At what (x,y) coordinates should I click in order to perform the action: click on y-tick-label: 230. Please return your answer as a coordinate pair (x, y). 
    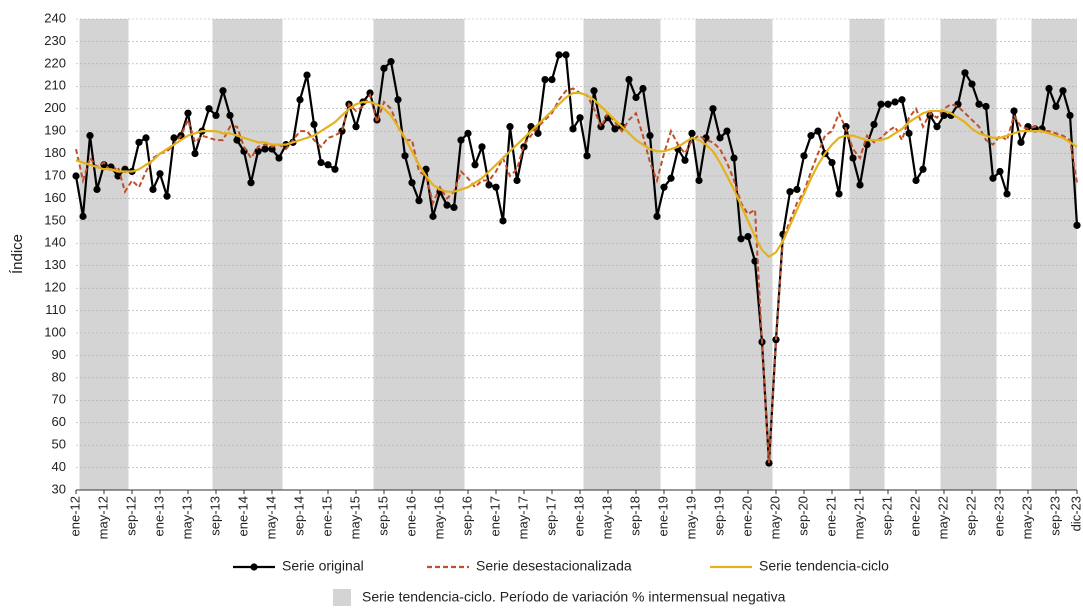
    Looking at the image, I should click on (55, 40).